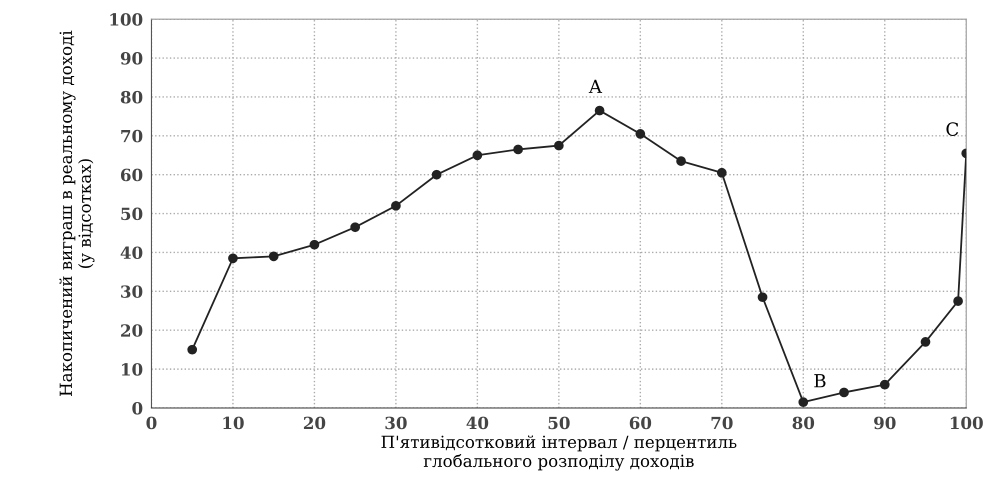  What do you see at coordinates (396, 423) in the screenshot?
I see `x-tick-label: 30` at bounding box center [396, 423].